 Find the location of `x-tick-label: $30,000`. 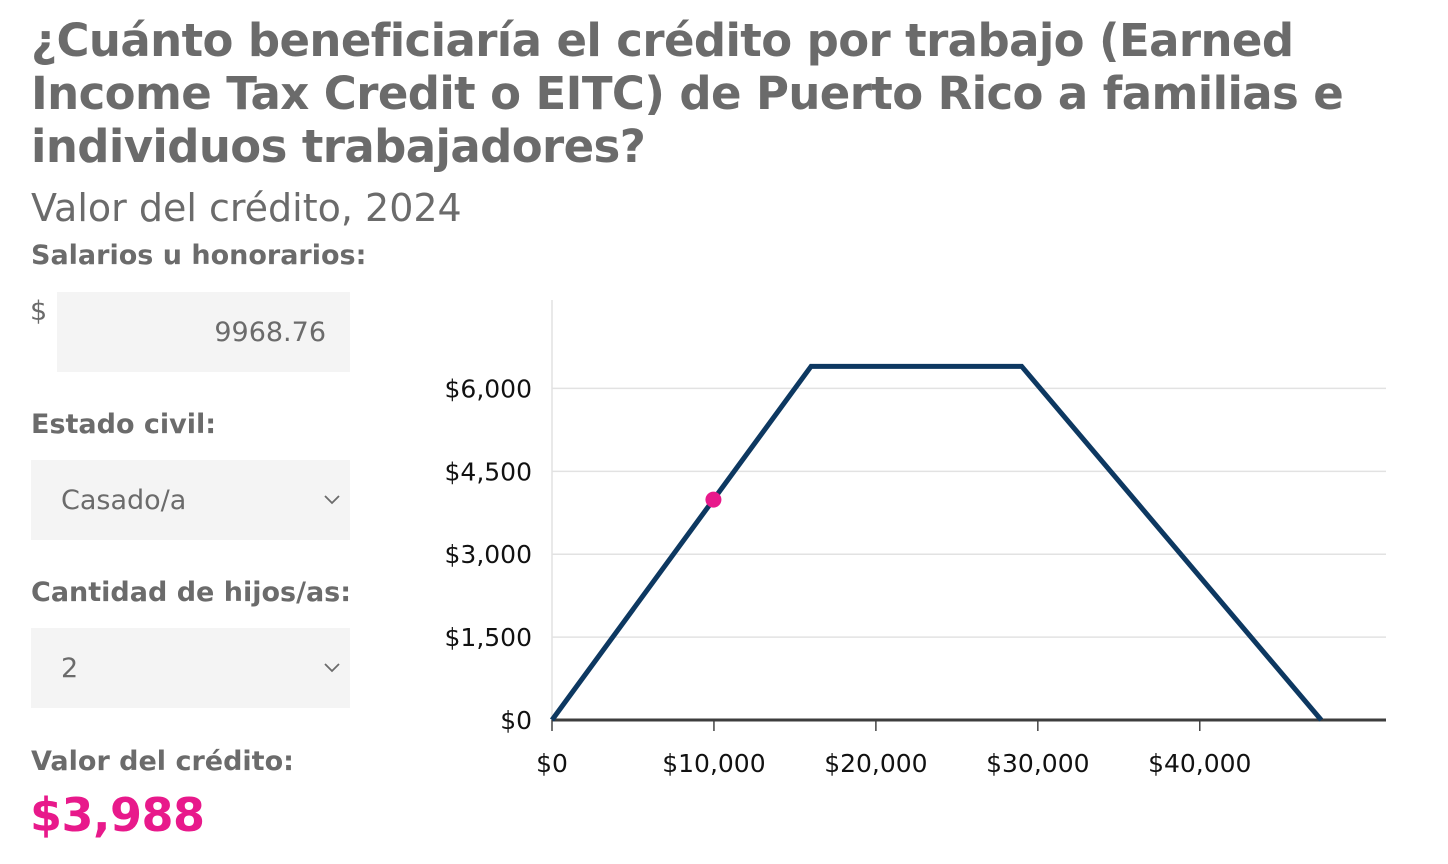

x-tick-label: $30,000 is located at coordinates (1037, 763).